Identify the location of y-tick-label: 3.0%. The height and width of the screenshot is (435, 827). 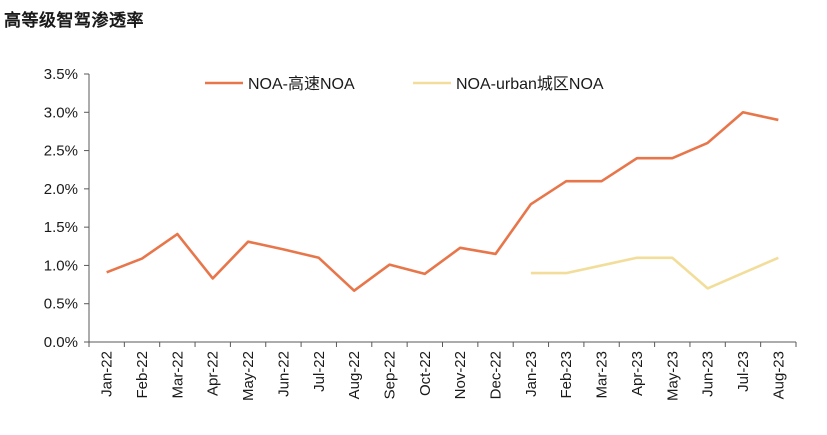
(61, 112).